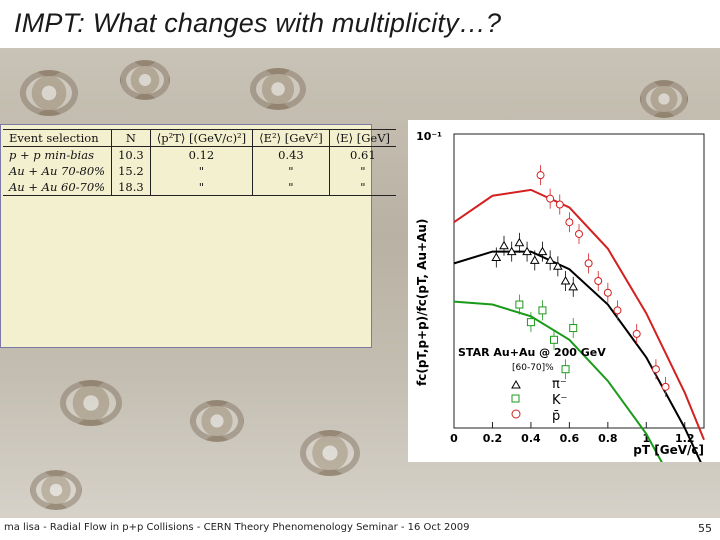  I want to click on table-cell: 0.61, so click(362, 154).